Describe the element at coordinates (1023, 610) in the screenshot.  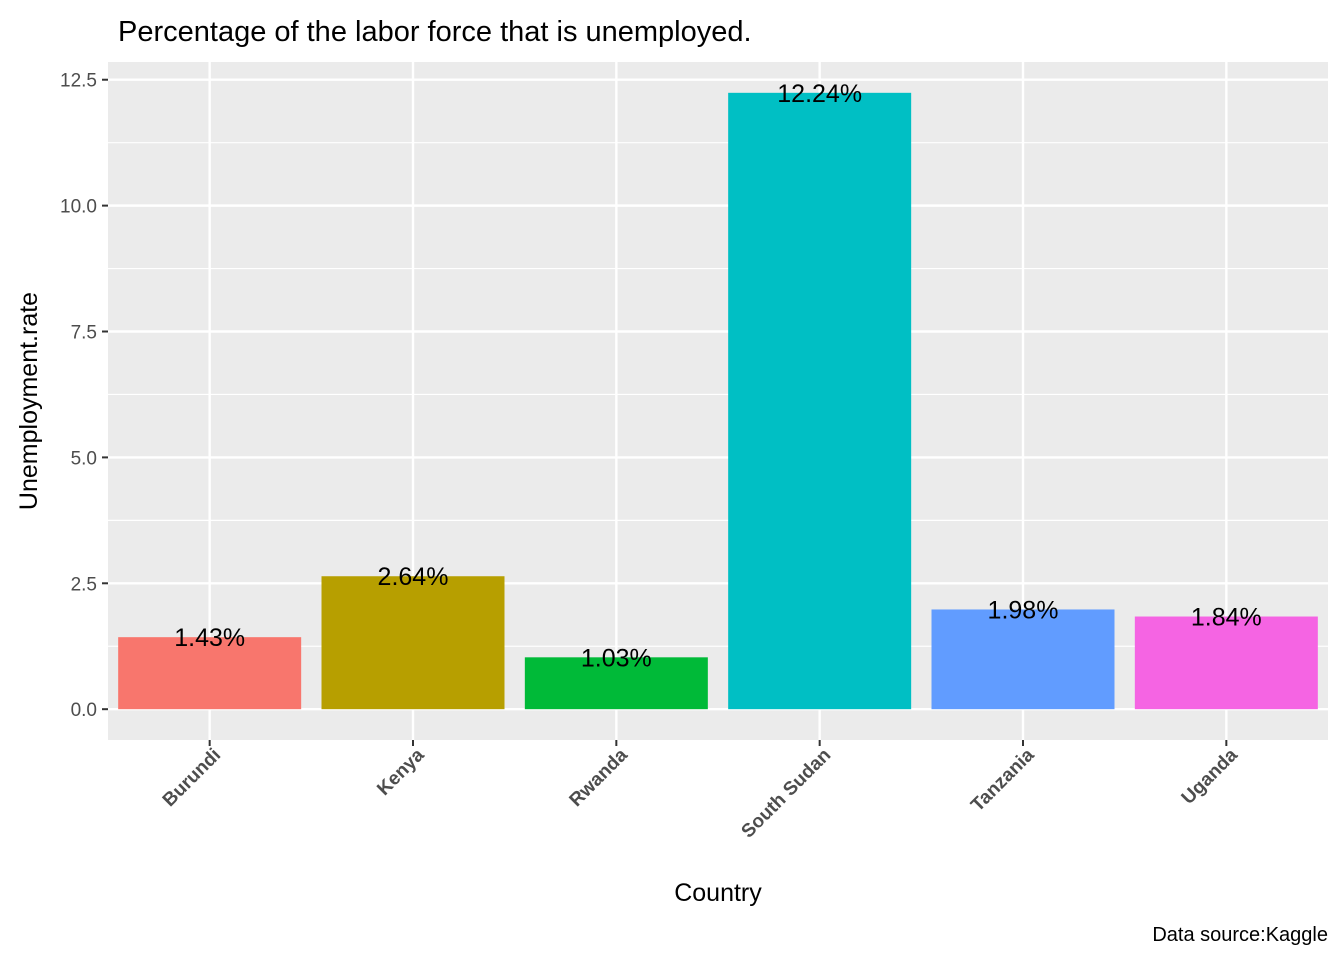
I see `data-label: 1.98%` at that location.